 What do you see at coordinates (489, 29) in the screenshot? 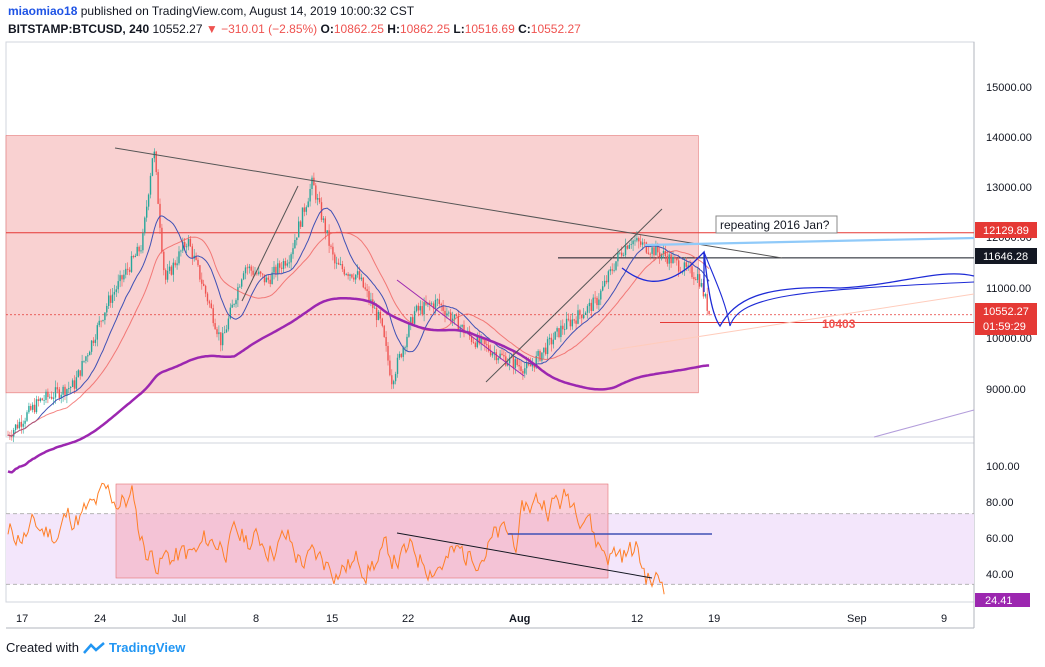
I see `low-value: 10516.69` at bounding box center [489, 29].